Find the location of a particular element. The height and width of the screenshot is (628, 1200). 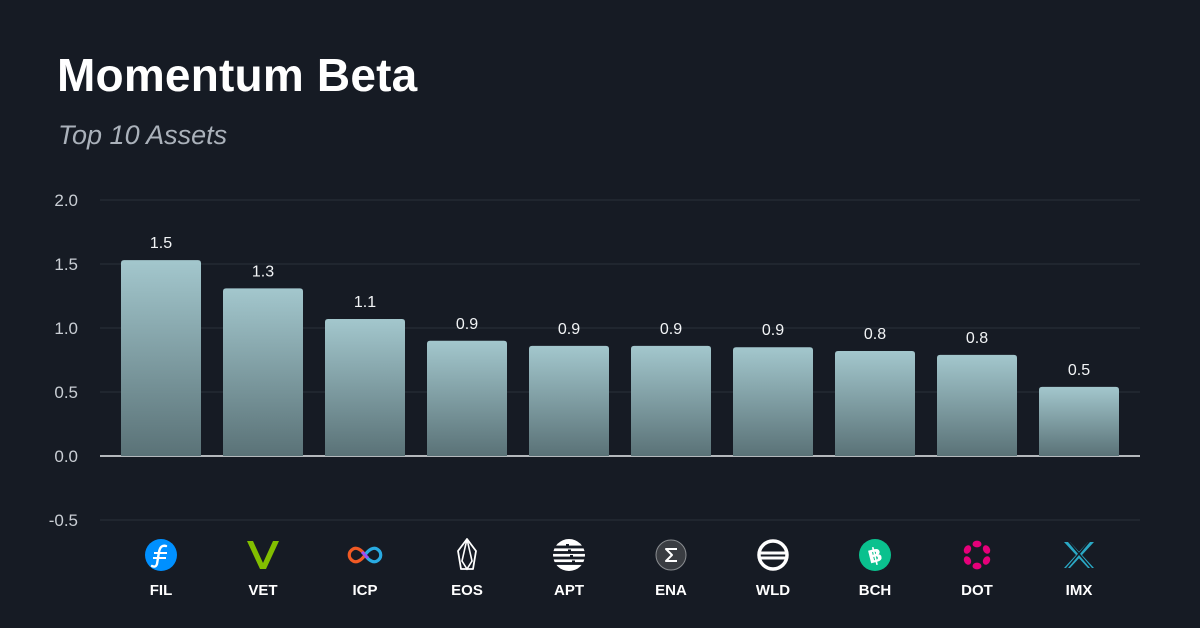

bitcoin-cash-icon: ฿ is located at coordinates (875, 555).